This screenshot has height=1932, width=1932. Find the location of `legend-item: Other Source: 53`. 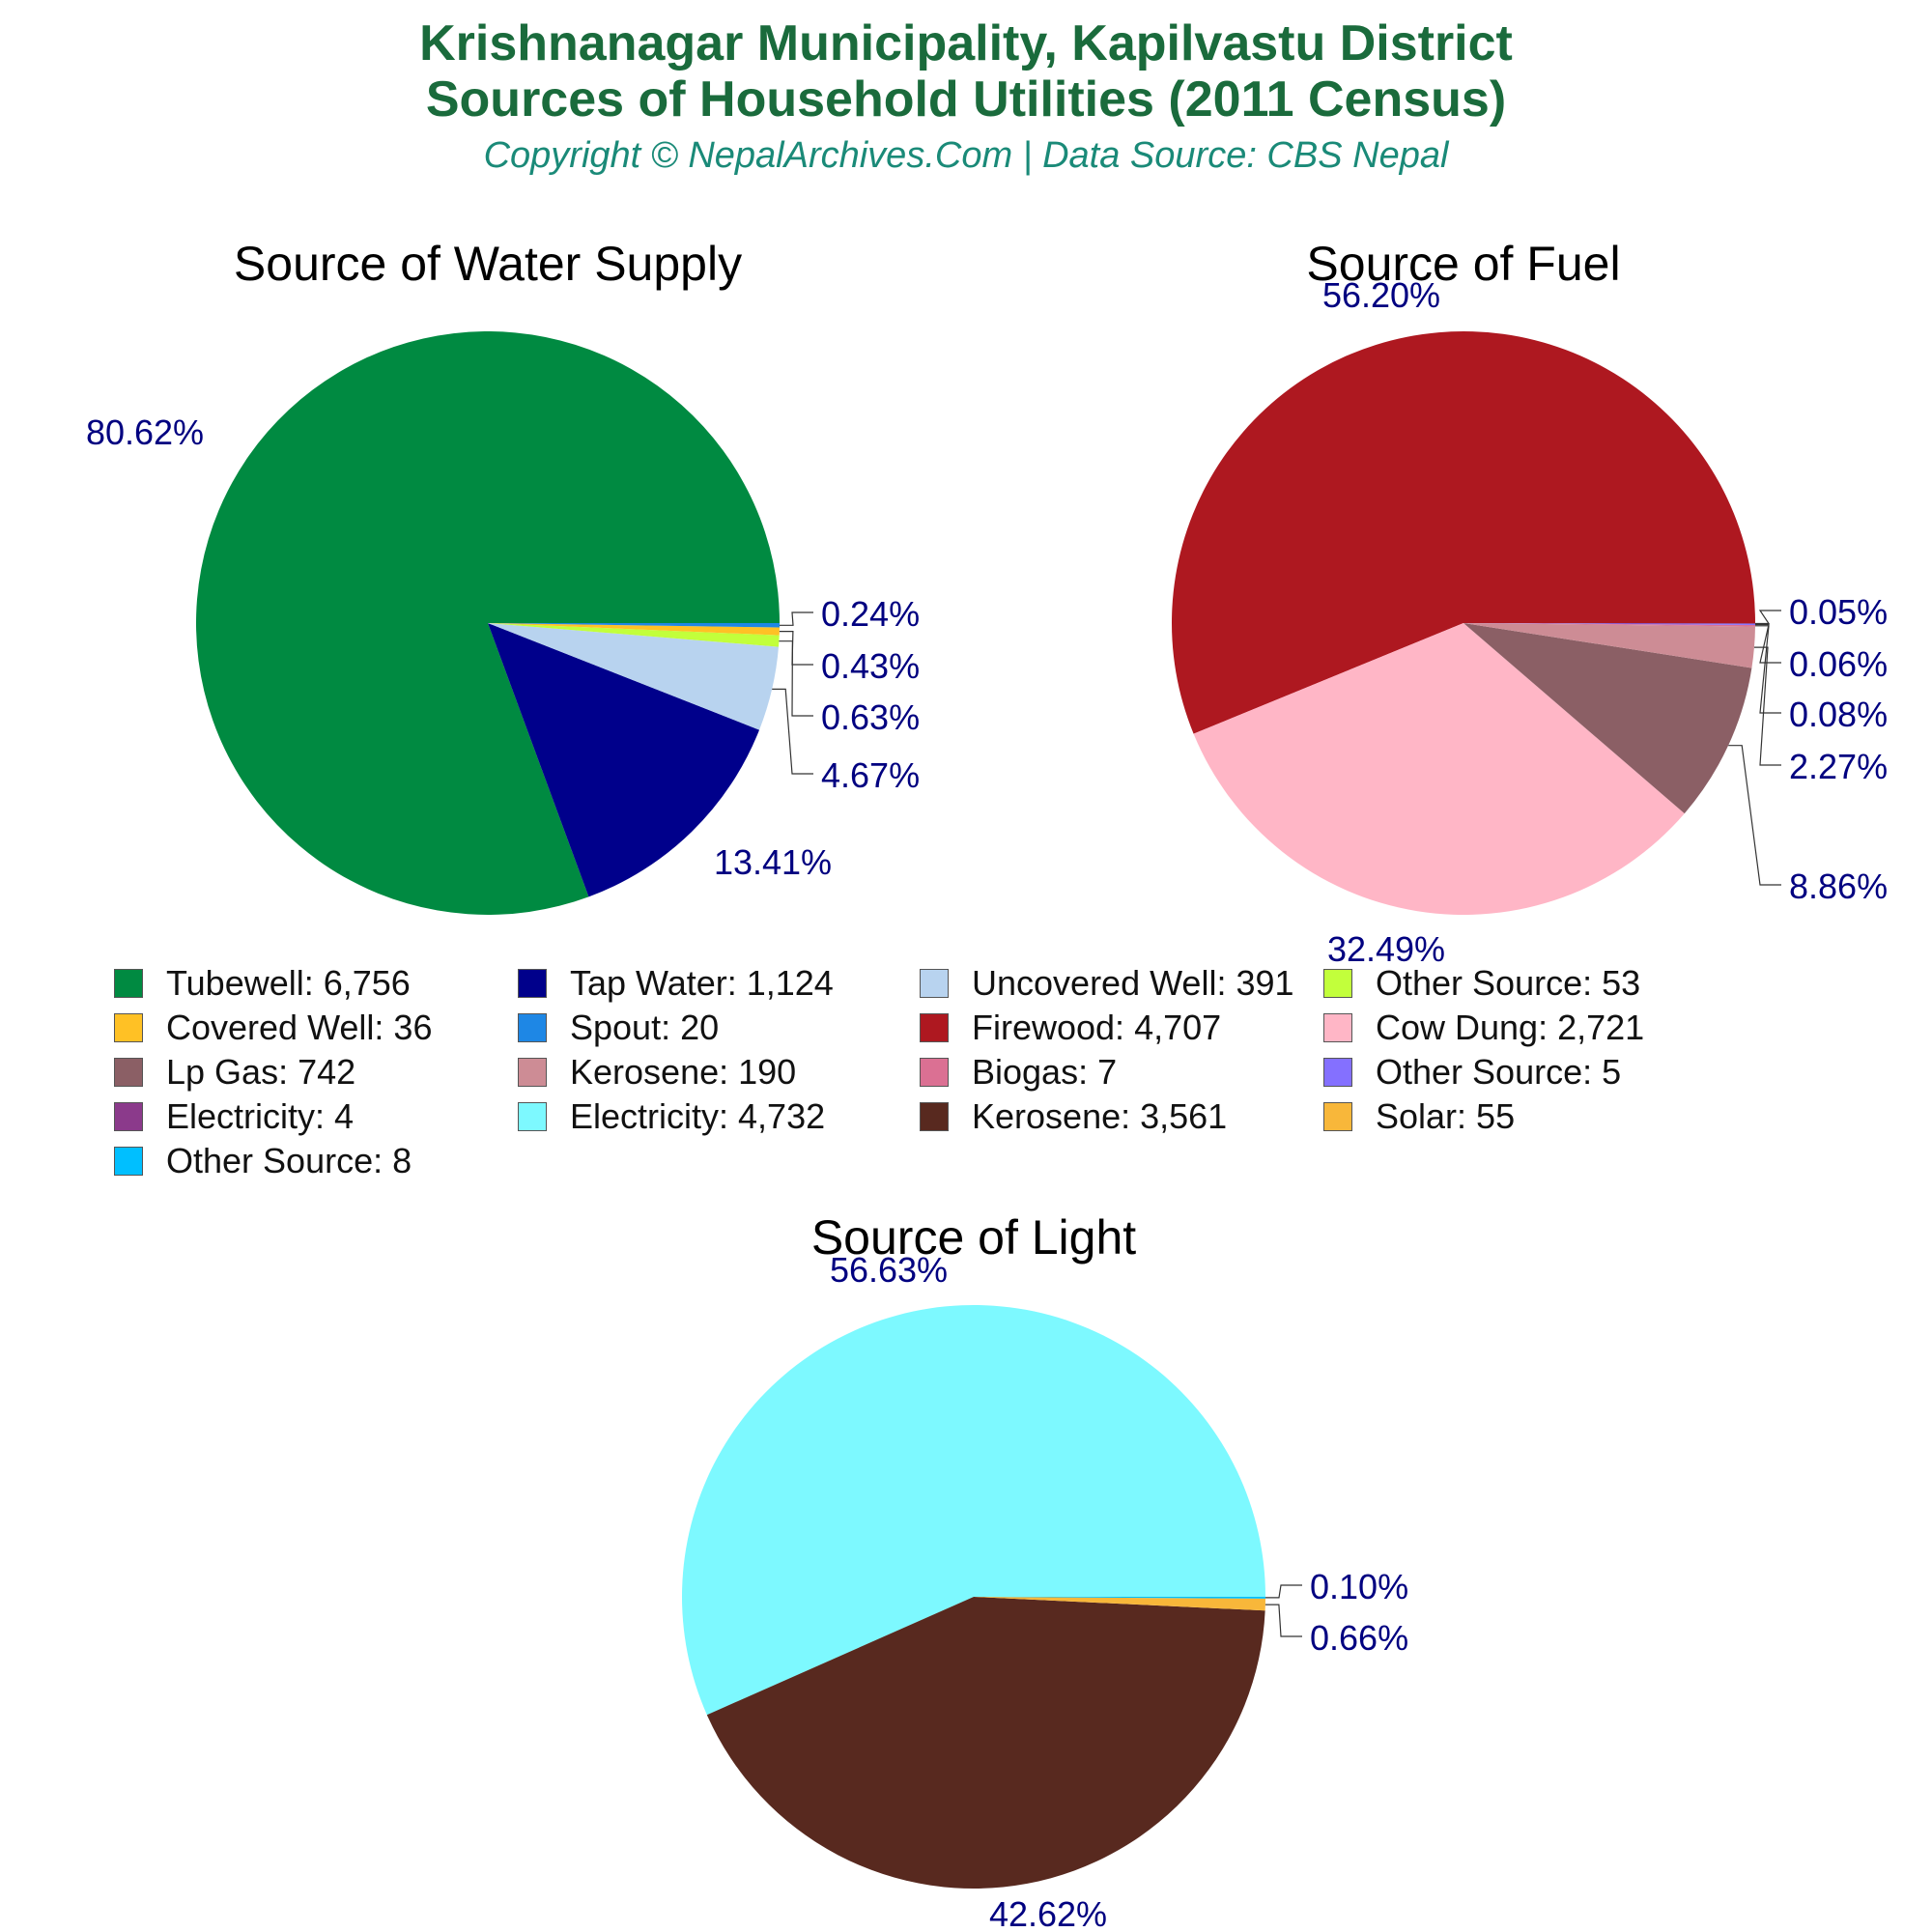

legend-item: Other Source: 53 is located at coordinates (1481, 983).